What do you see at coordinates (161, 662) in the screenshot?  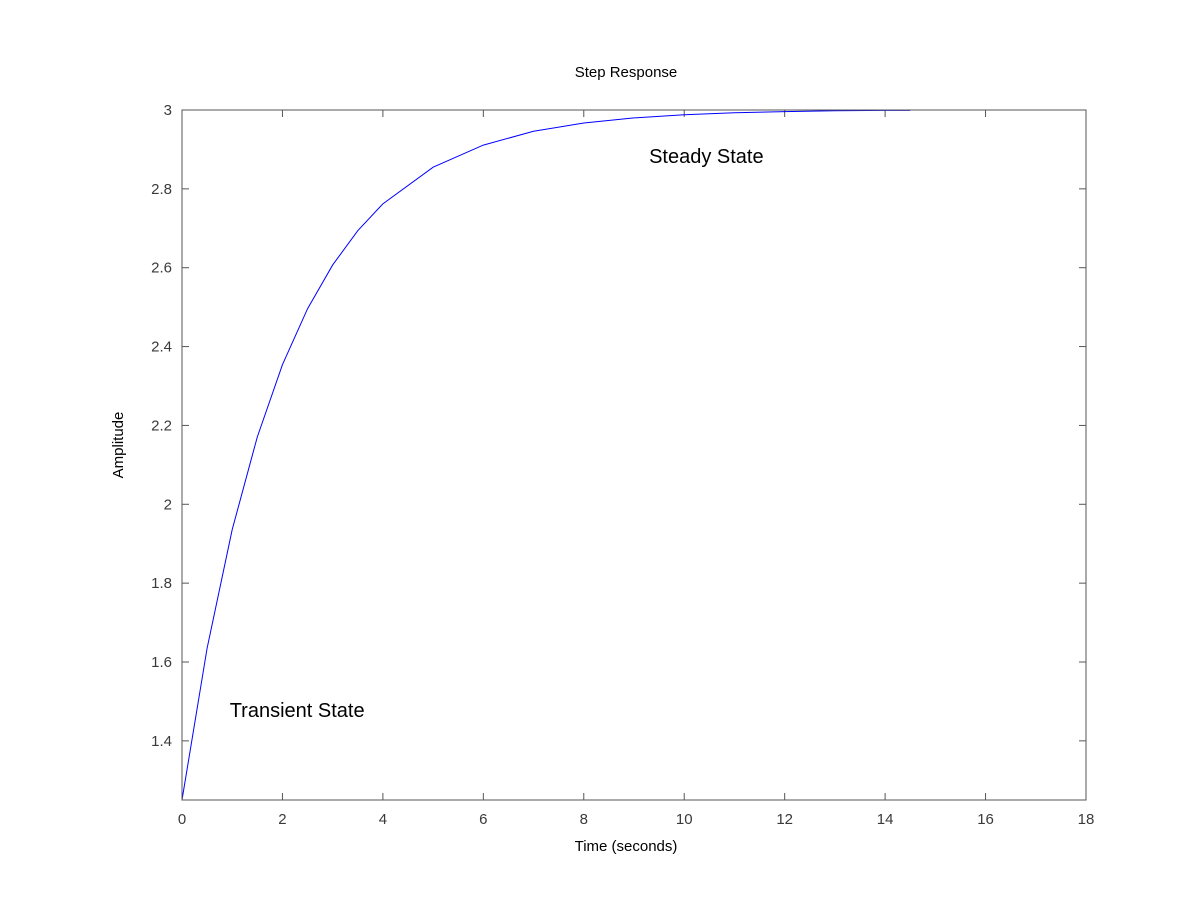 I see `y-tick-label: 1.6` at bounding box center [161, 662].